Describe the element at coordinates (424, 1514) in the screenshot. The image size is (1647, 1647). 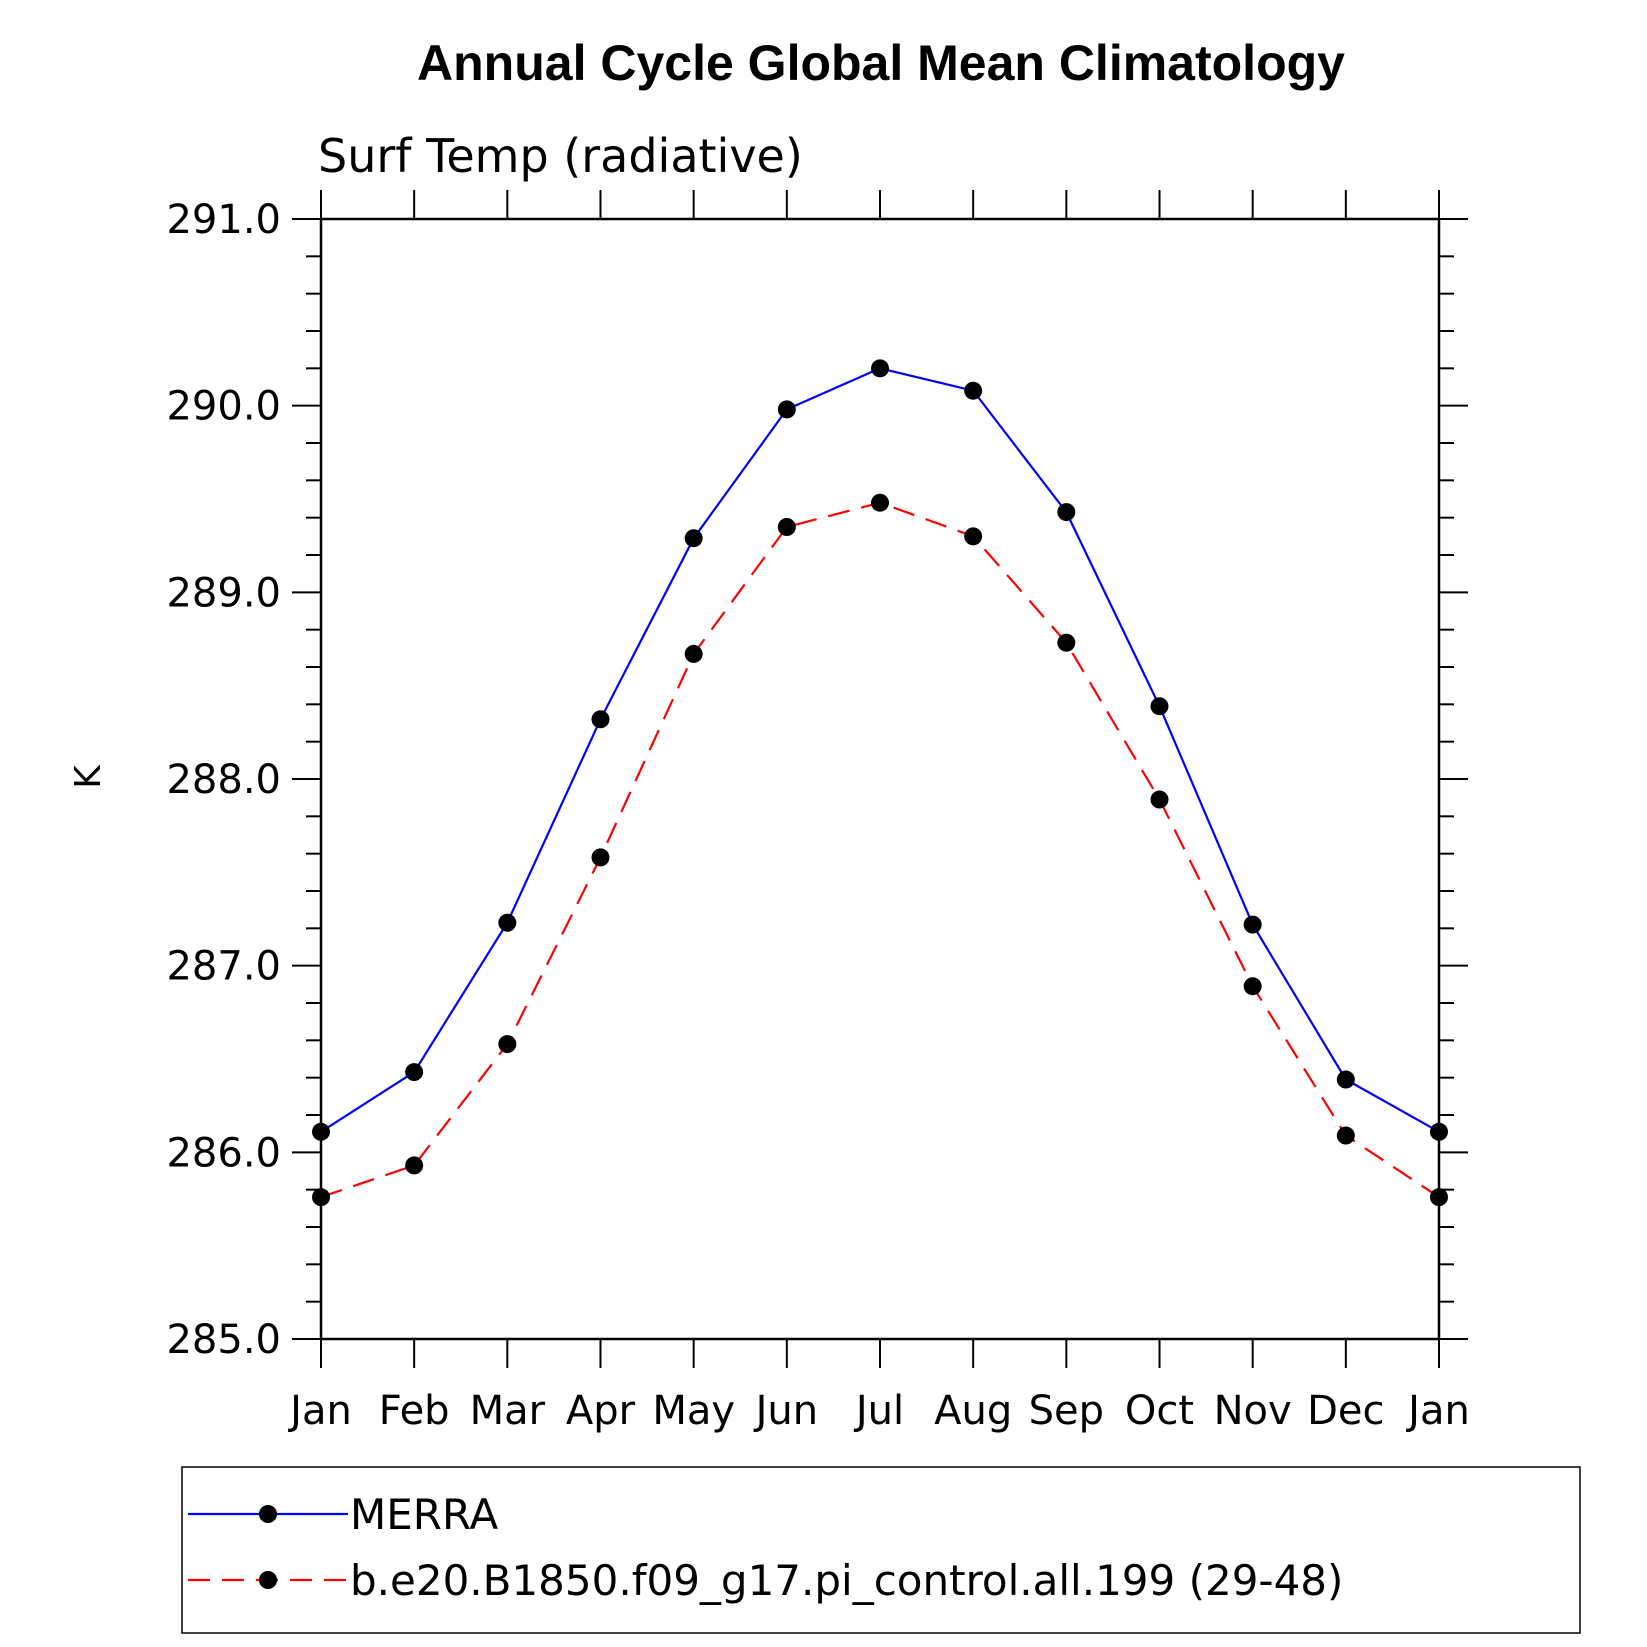
I see `legend-label-0: MERRA` at that location.